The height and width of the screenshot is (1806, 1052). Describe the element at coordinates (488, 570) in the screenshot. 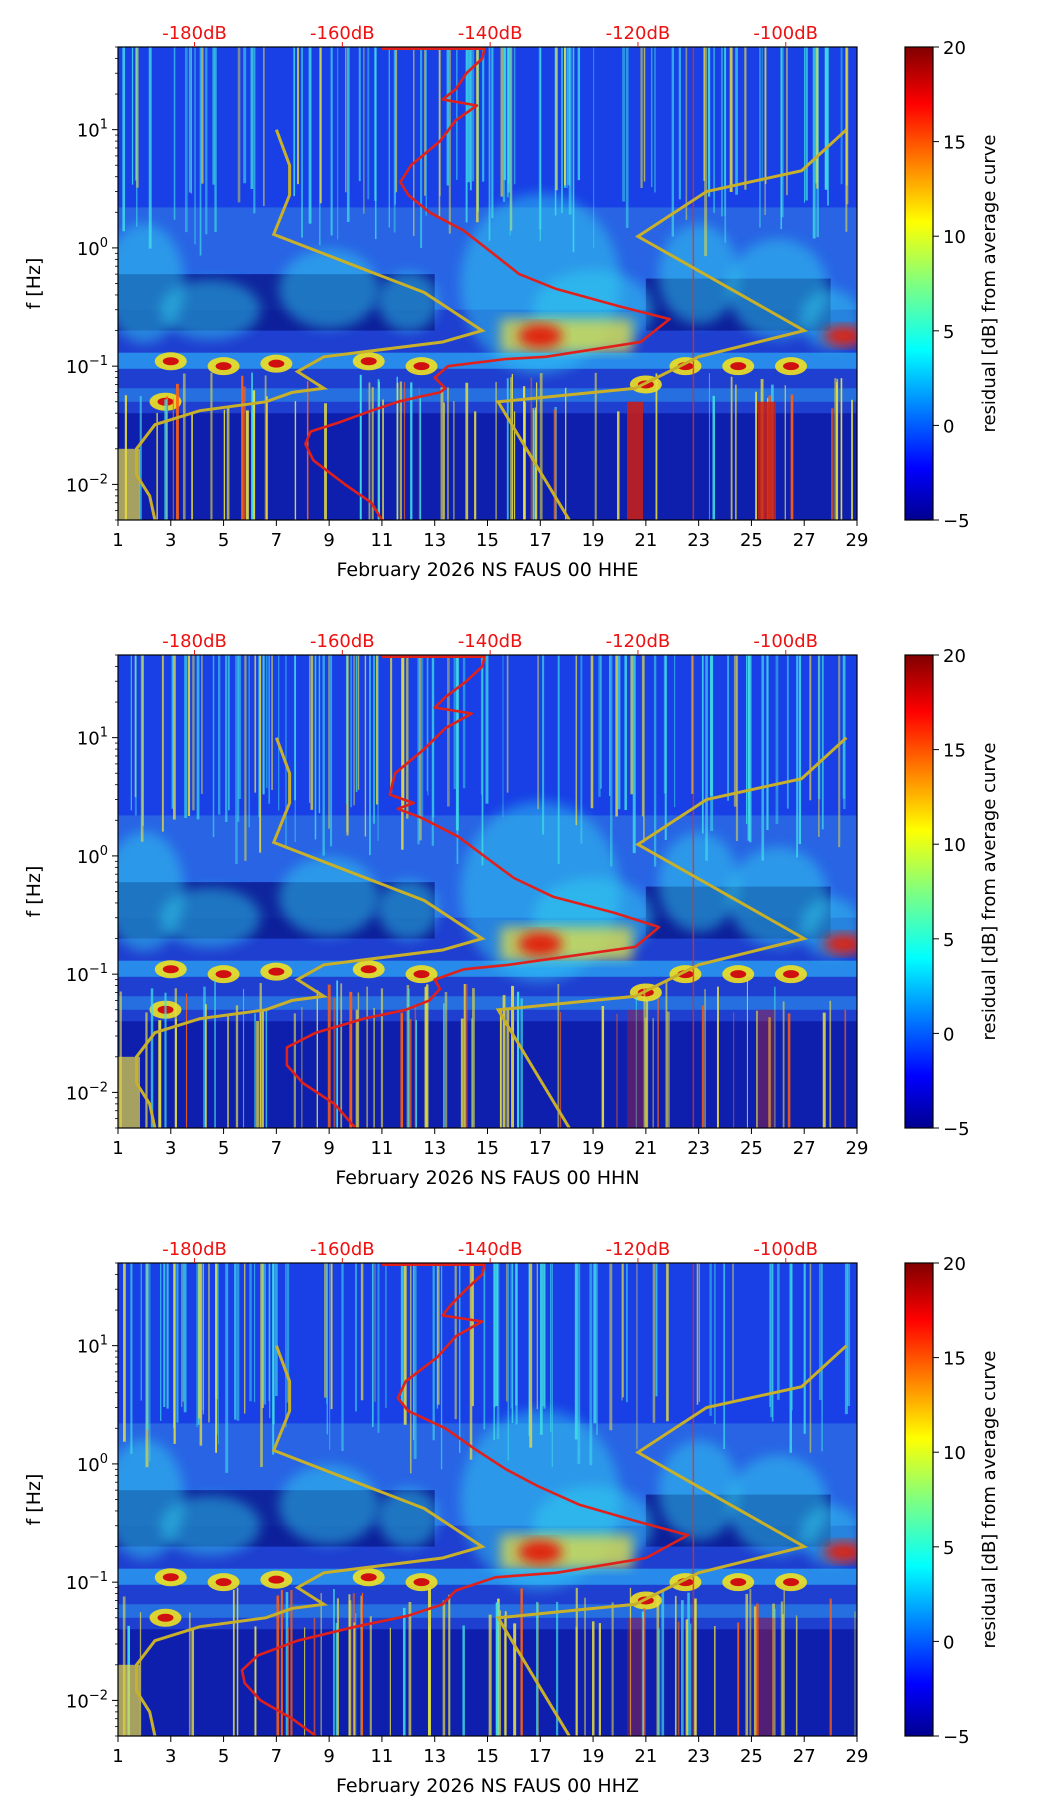

I see `x-axis-label: February 2026 NS FAUS 00 HHE` at that location.